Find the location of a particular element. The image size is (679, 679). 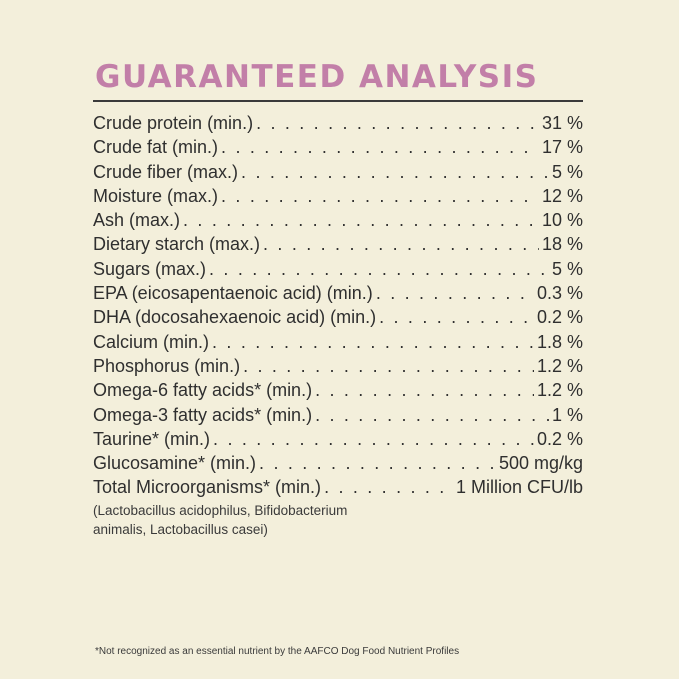

analysis-row: Crude fiber (max.) 5 % is located at coordinates (338, 172).